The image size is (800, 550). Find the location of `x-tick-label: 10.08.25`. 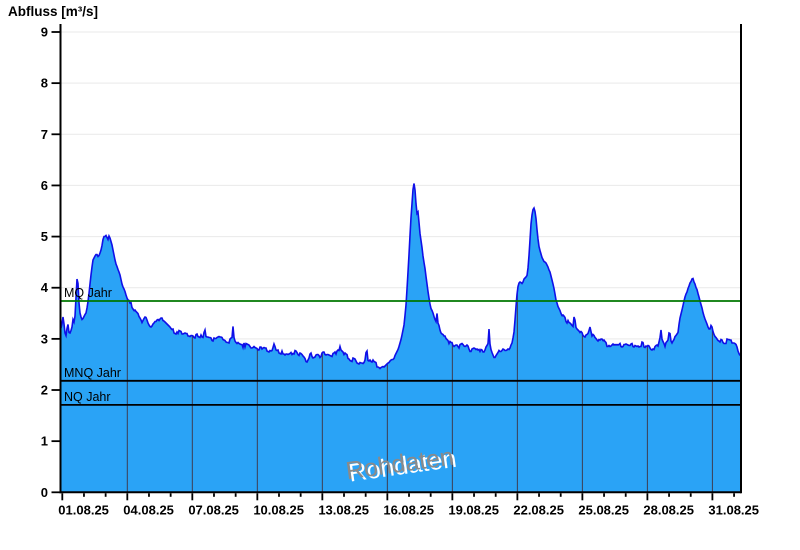

x-tick-label: 10.08.25 is located at coordinates (278, 509).